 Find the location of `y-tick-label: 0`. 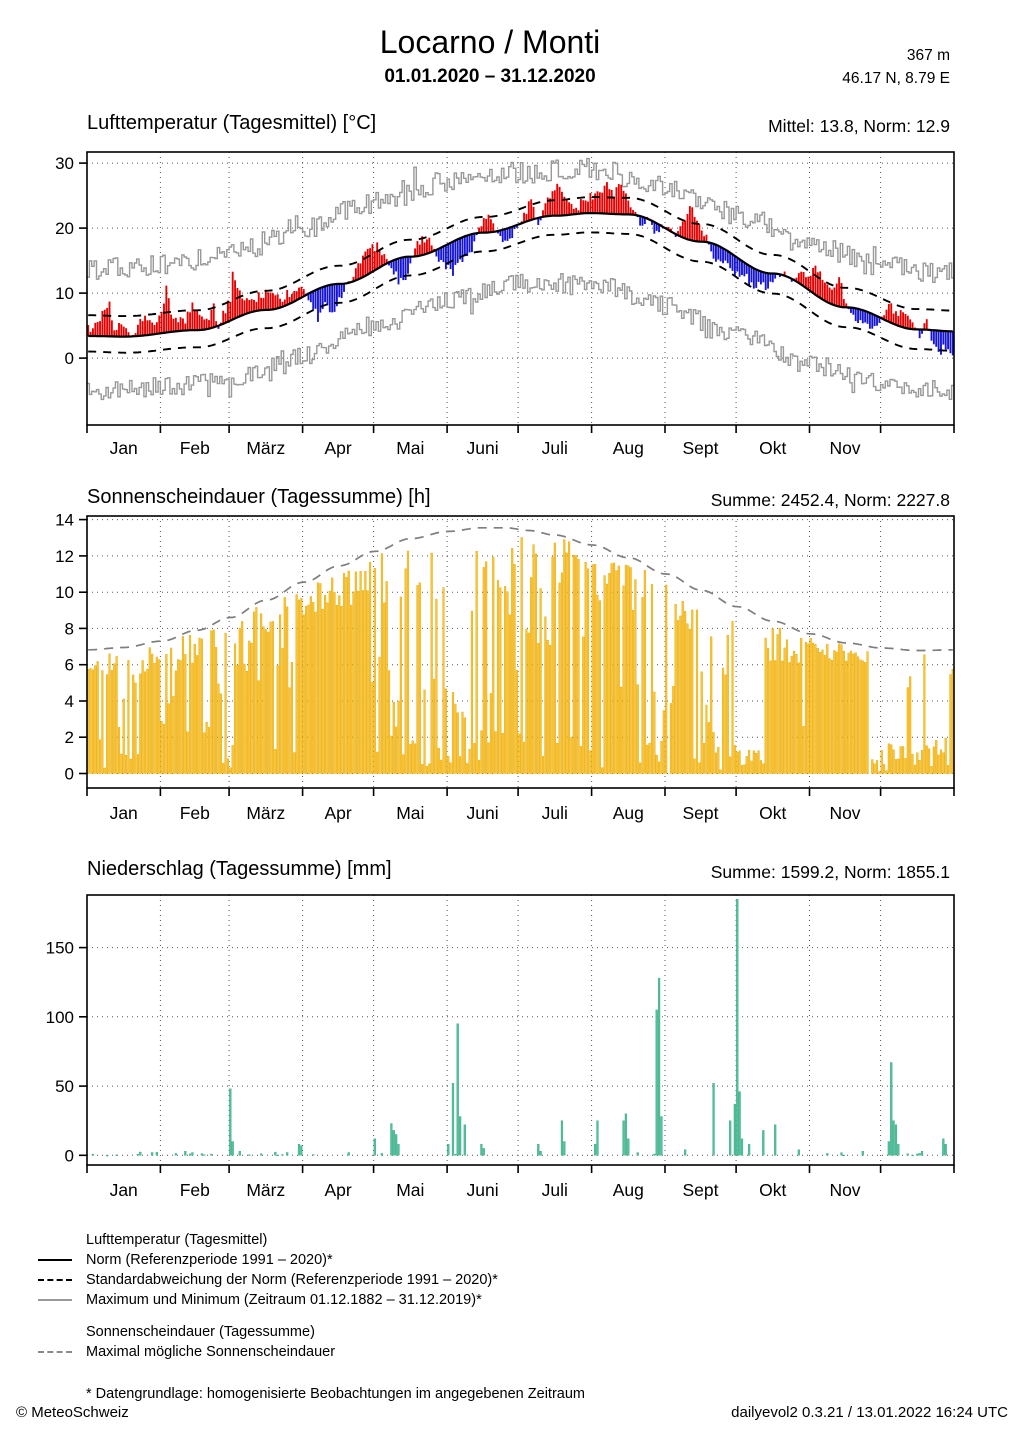

y-tick-label: 0 is located at coordinates (69, 774).